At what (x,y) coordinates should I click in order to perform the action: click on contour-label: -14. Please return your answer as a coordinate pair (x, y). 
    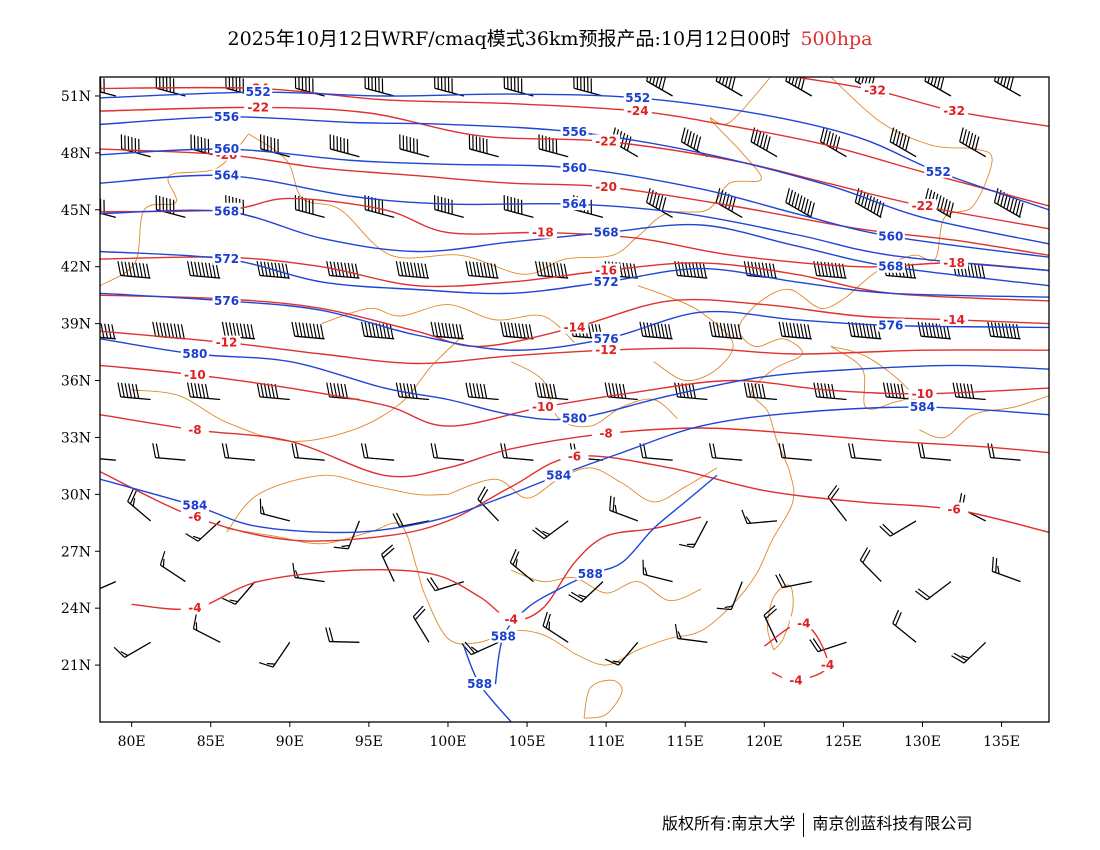
    Looking at the image, I should click on (954, 320).